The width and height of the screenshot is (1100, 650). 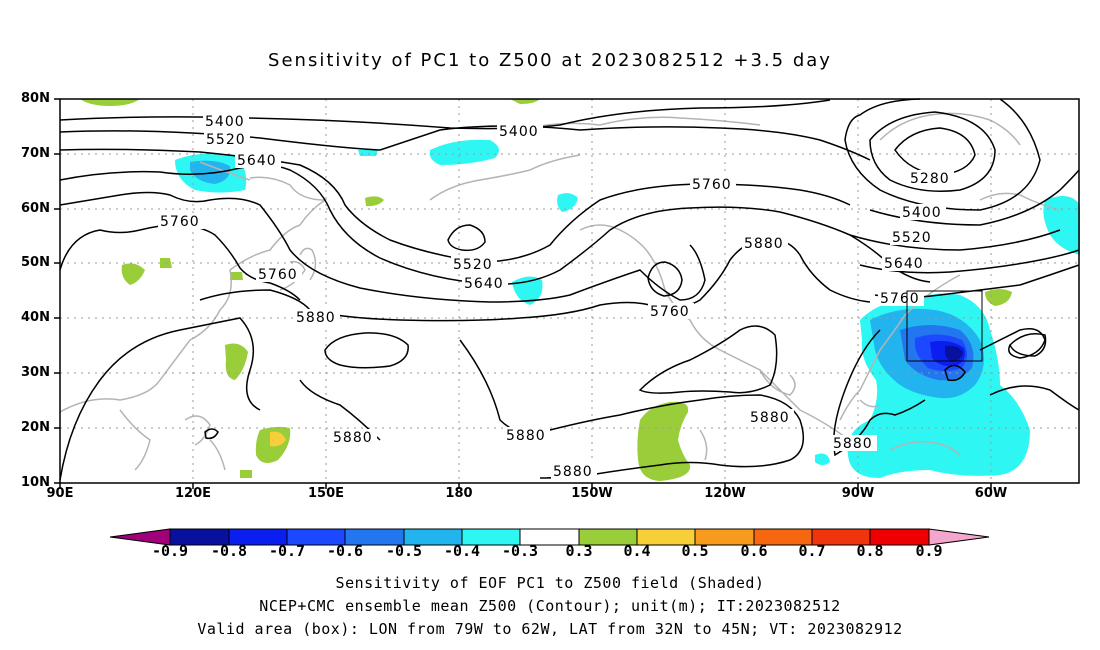 What do you see at coordinates (60, 493) in the screenshot?
I see `lon-label: 90E` at bounding box center [60, 493].